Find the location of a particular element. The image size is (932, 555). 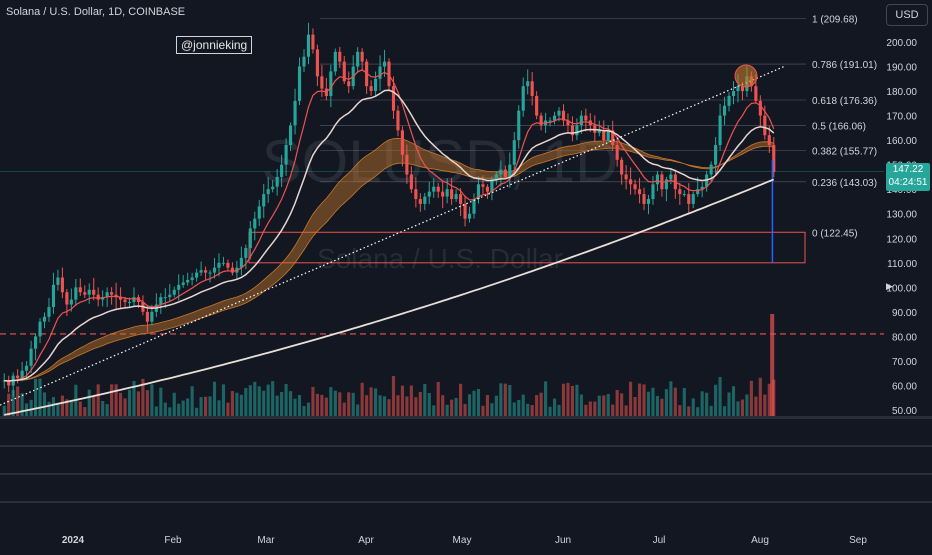

pane-bg is located at coordinates (466, 515).